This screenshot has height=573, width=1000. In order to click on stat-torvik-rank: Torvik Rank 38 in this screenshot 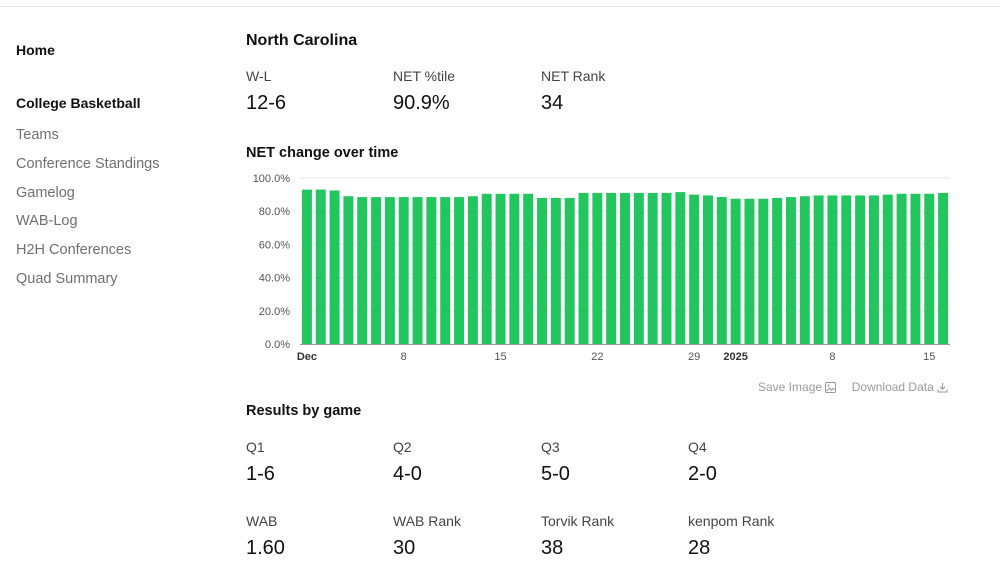, I will do `click(611, 536)`.